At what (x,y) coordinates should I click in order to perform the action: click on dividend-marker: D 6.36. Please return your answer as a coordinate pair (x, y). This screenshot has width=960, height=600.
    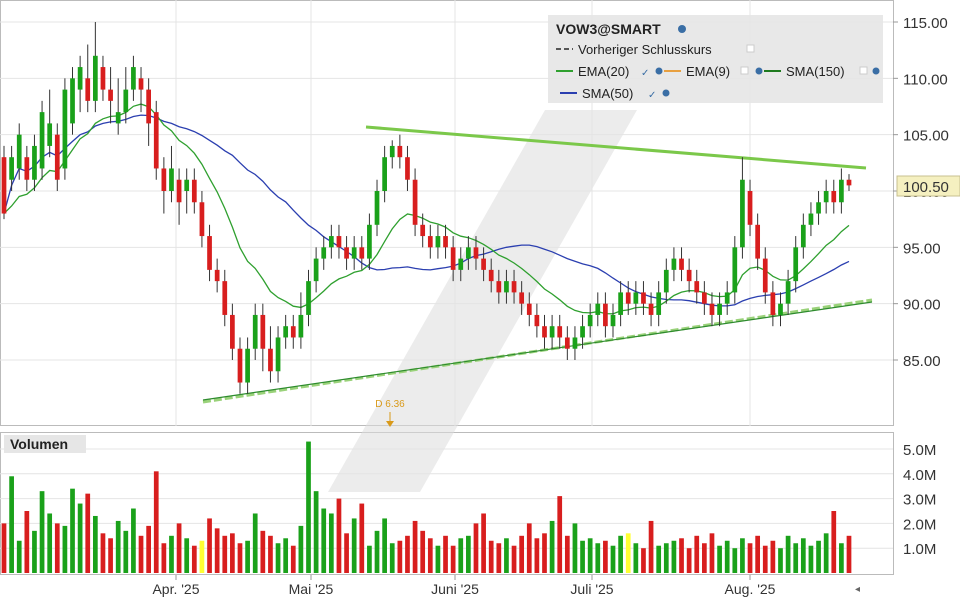
    Looking at the image, I should click on (390, 413).